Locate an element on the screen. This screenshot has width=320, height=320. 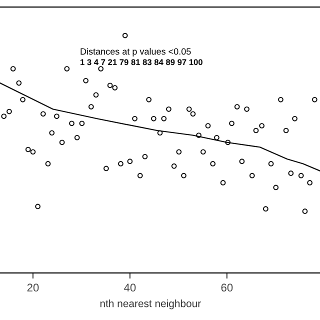
x-tick-label: 60 is located at coordinates (227, 288).